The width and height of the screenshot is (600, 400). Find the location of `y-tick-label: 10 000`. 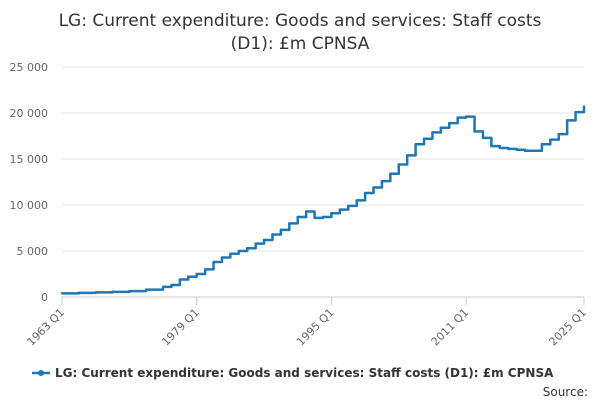

y-tick-label: 10 000 is located at coordinates (29, 205).